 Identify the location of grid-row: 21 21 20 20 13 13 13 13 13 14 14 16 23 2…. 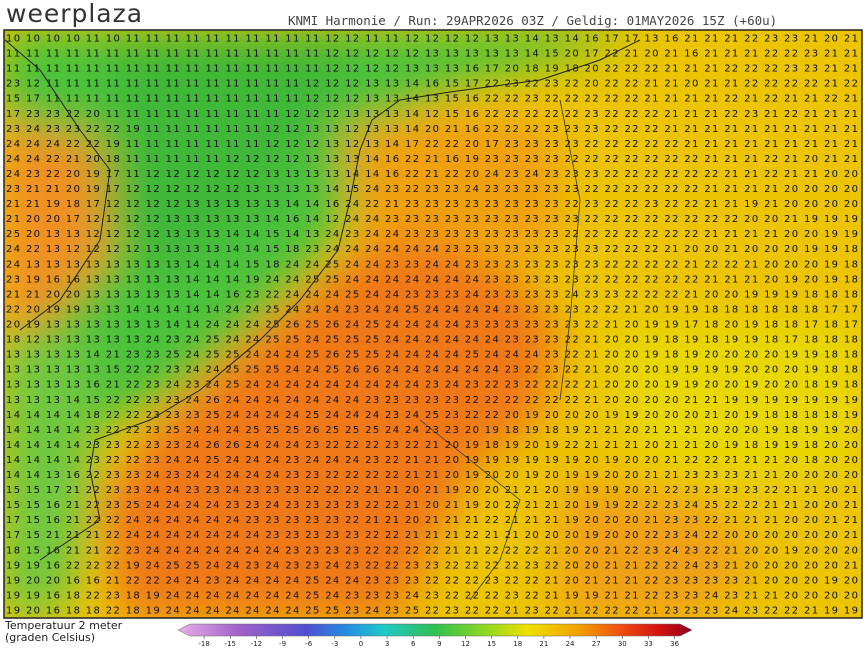
(432, 294).